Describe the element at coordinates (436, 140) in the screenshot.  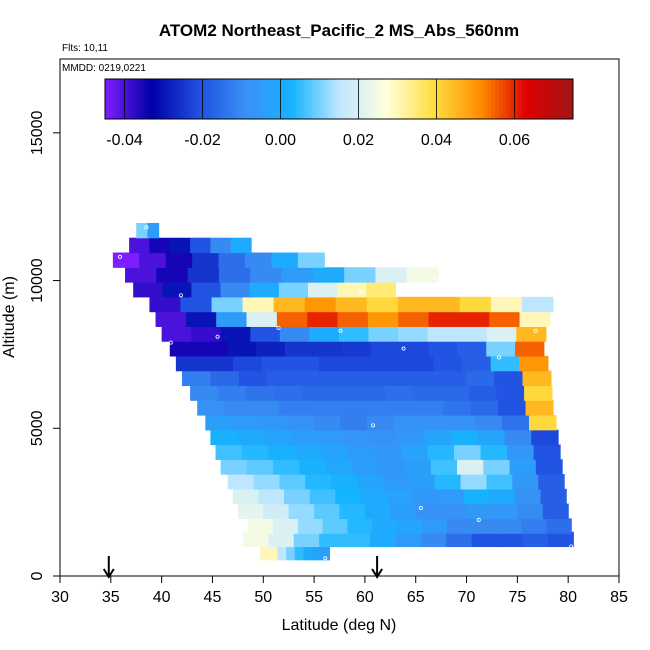
I see `colorbar-tick-label: 0.04` at that location.